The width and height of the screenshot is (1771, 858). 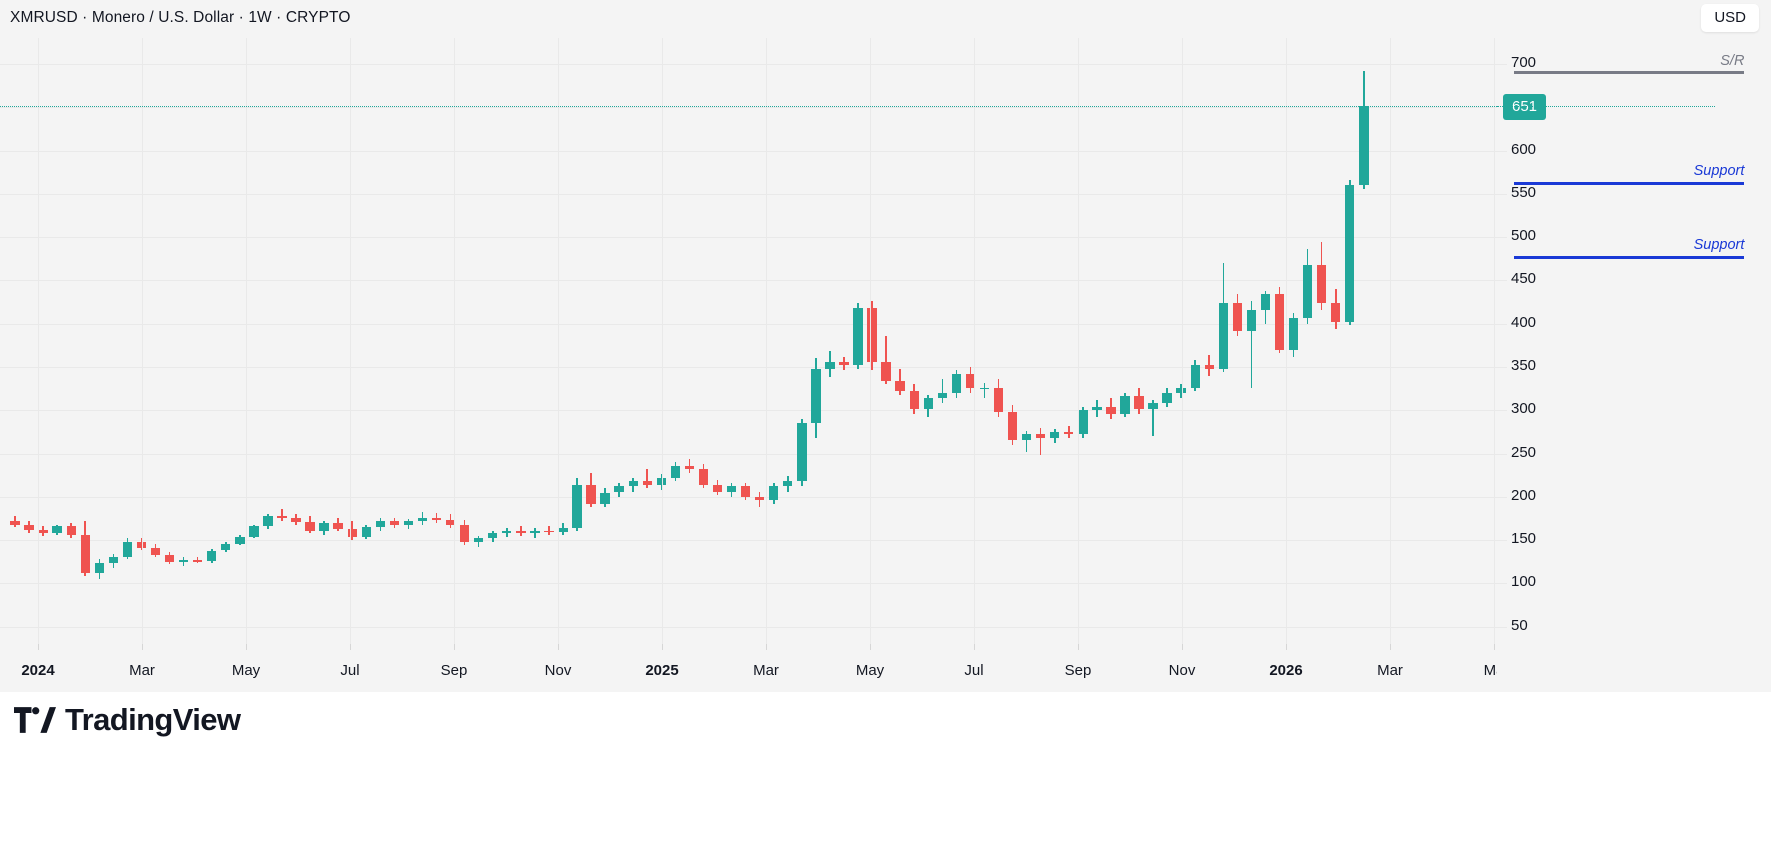 What do you see at coordinates (1730, 18) in the screenshot?
I see `currency-badge: USD` at bounding box center [1730, 18].